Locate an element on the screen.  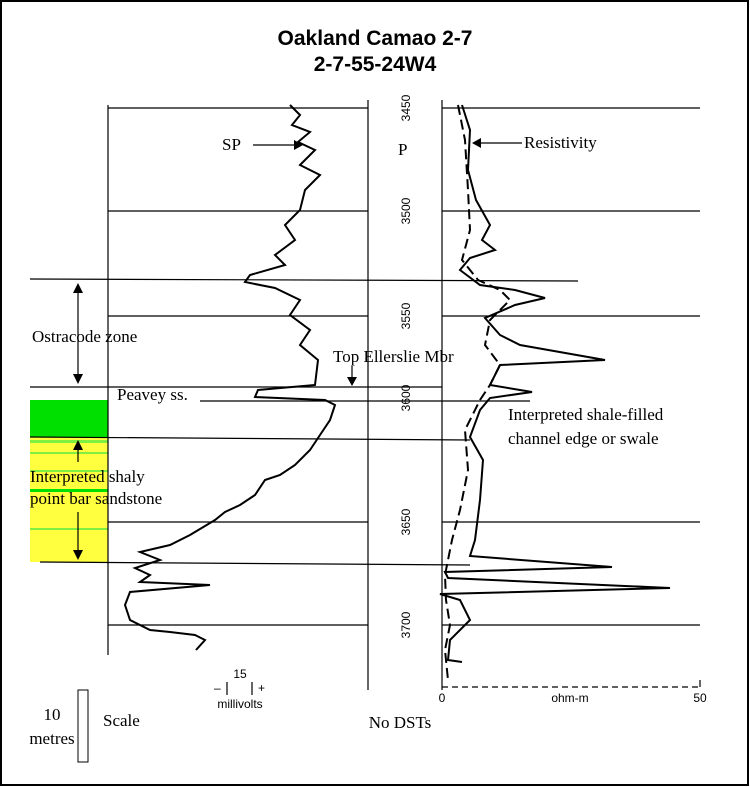
annotation: Interpreted shale-filled is located at coordinates (586, 414).